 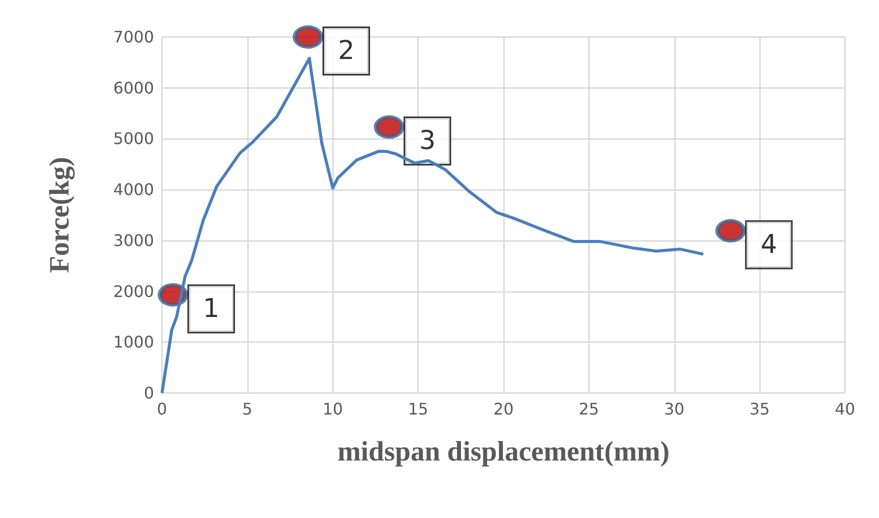 What do you see at coordinates (211, 309) in the screenshot?
I see `annotation: 1` at bounding box center [211, 309].